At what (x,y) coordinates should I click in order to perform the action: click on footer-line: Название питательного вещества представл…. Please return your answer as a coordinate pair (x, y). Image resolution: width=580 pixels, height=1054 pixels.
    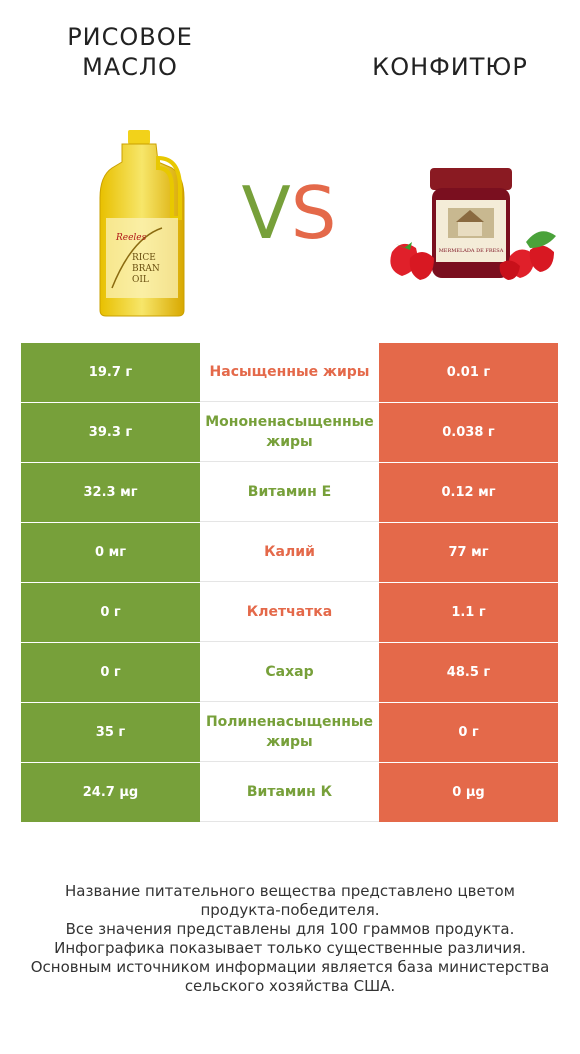
    Looking at the image, I should click on (290, 891).